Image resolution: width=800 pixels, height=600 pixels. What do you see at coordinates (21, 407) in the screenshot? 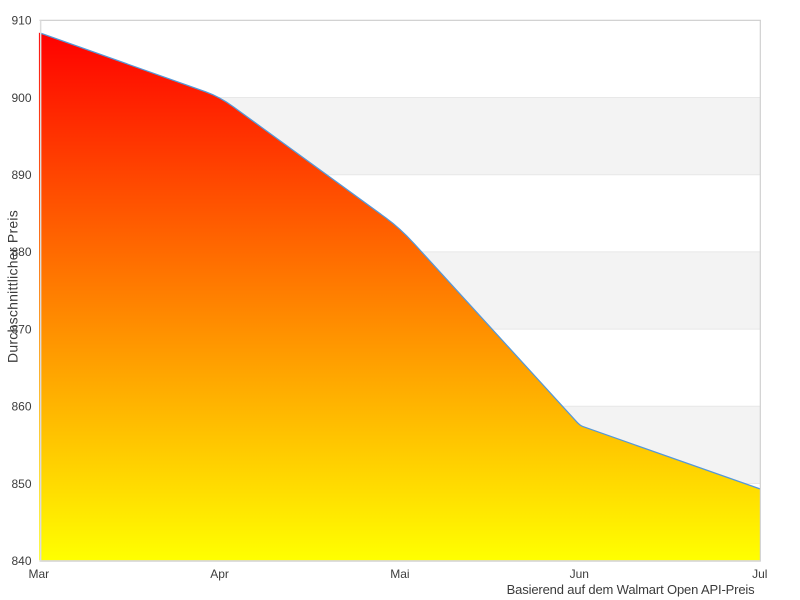
I see `svg-text: 860` at bounding box center [21, 407].